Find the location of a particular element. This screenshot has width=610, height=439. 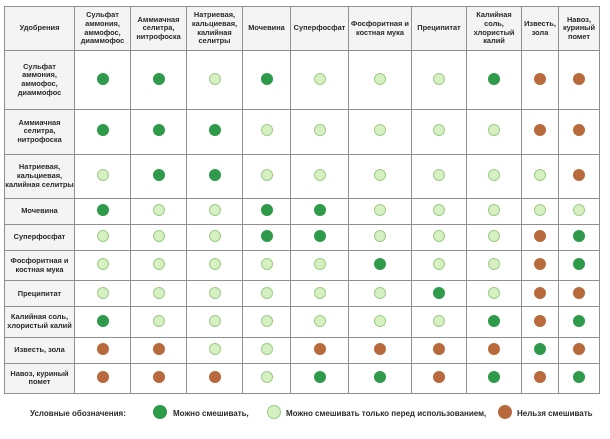

legend-label-brown: Нельзя смешивать is located at coordinates (555, 413).